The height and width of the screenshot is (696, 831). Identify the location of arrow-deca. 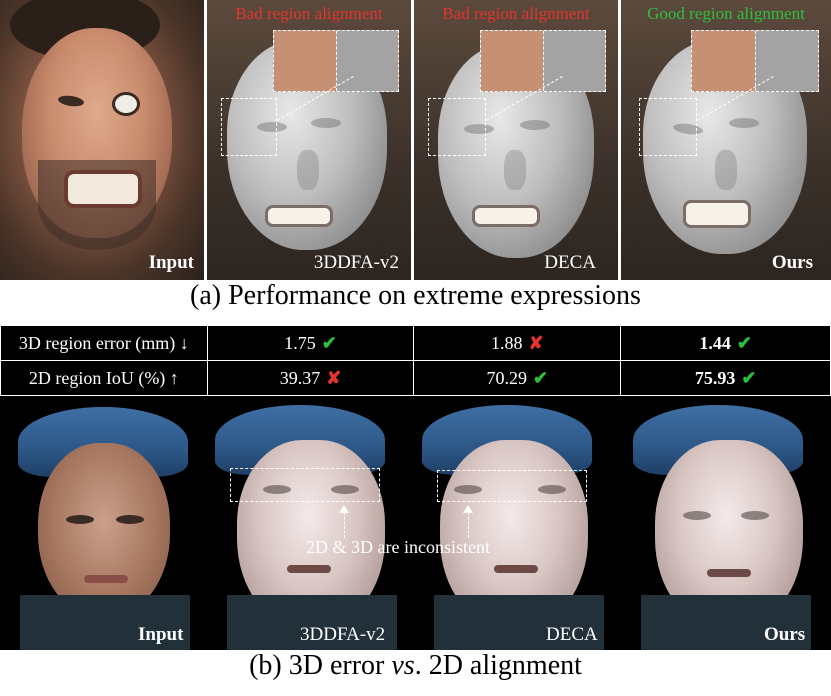
(468, 525).